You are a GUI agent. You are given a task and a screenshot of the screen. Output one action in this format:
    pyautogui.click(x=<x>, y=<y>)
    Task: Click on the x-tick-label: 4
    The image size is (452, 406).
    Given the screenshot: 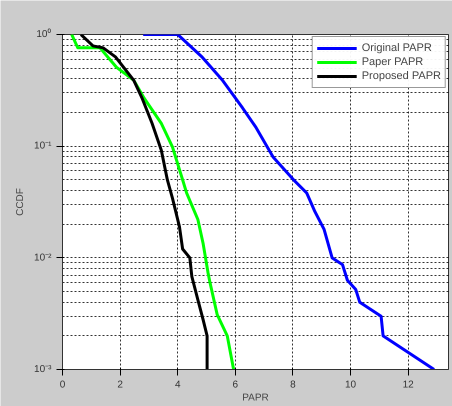 What is the action you would take?
    pyautogui.click(x=177, y=385)
    